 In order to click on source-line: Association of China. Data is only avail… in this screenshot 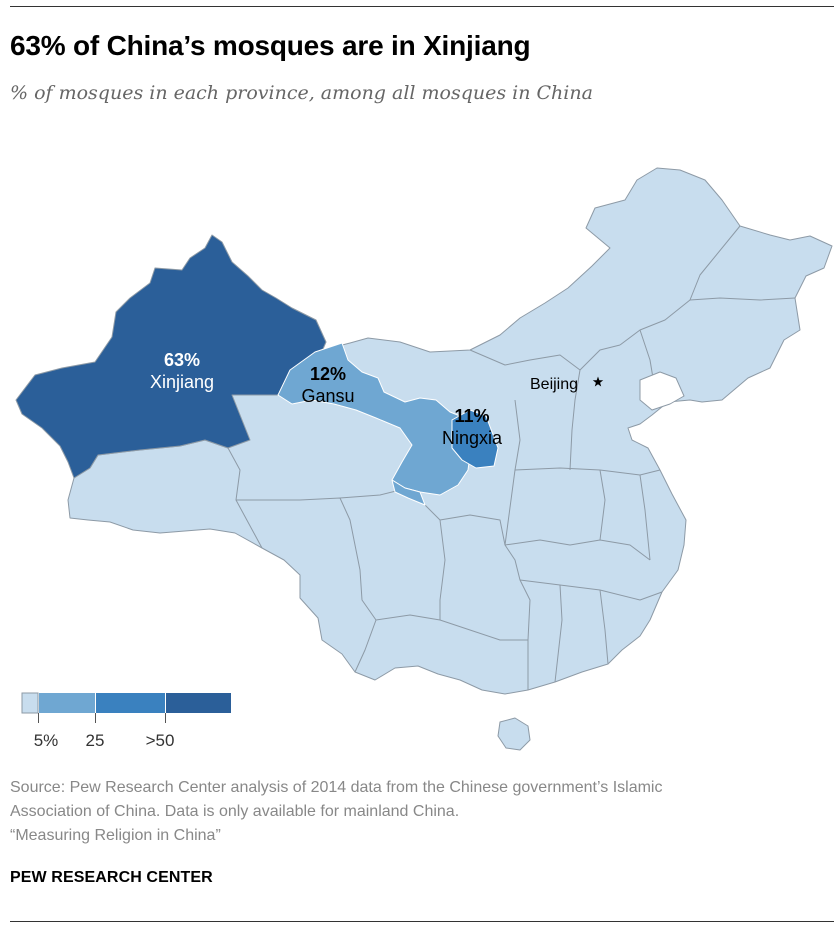, I will do `click(235, 811)`.